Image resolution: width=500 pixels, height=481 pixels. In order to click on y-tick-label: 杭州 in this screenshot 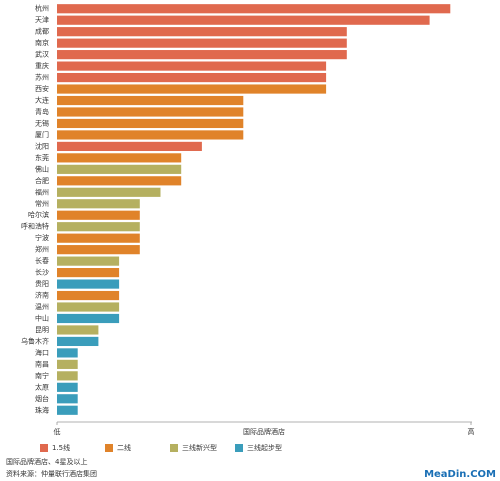, I will do `click(42, 8)`.